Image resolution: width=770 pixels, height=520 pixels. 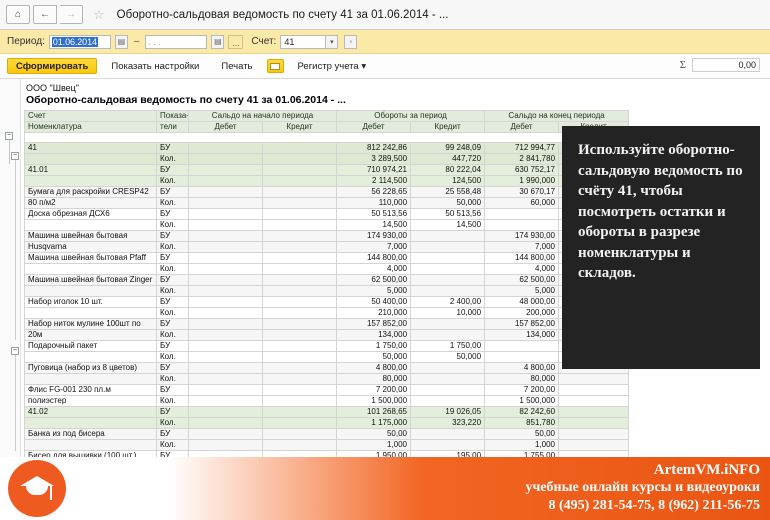 What do you see at coordinates (332, 41) in the screenshot?
I see `chevron-down-icon: ▾` at bounding box center [332, 41].